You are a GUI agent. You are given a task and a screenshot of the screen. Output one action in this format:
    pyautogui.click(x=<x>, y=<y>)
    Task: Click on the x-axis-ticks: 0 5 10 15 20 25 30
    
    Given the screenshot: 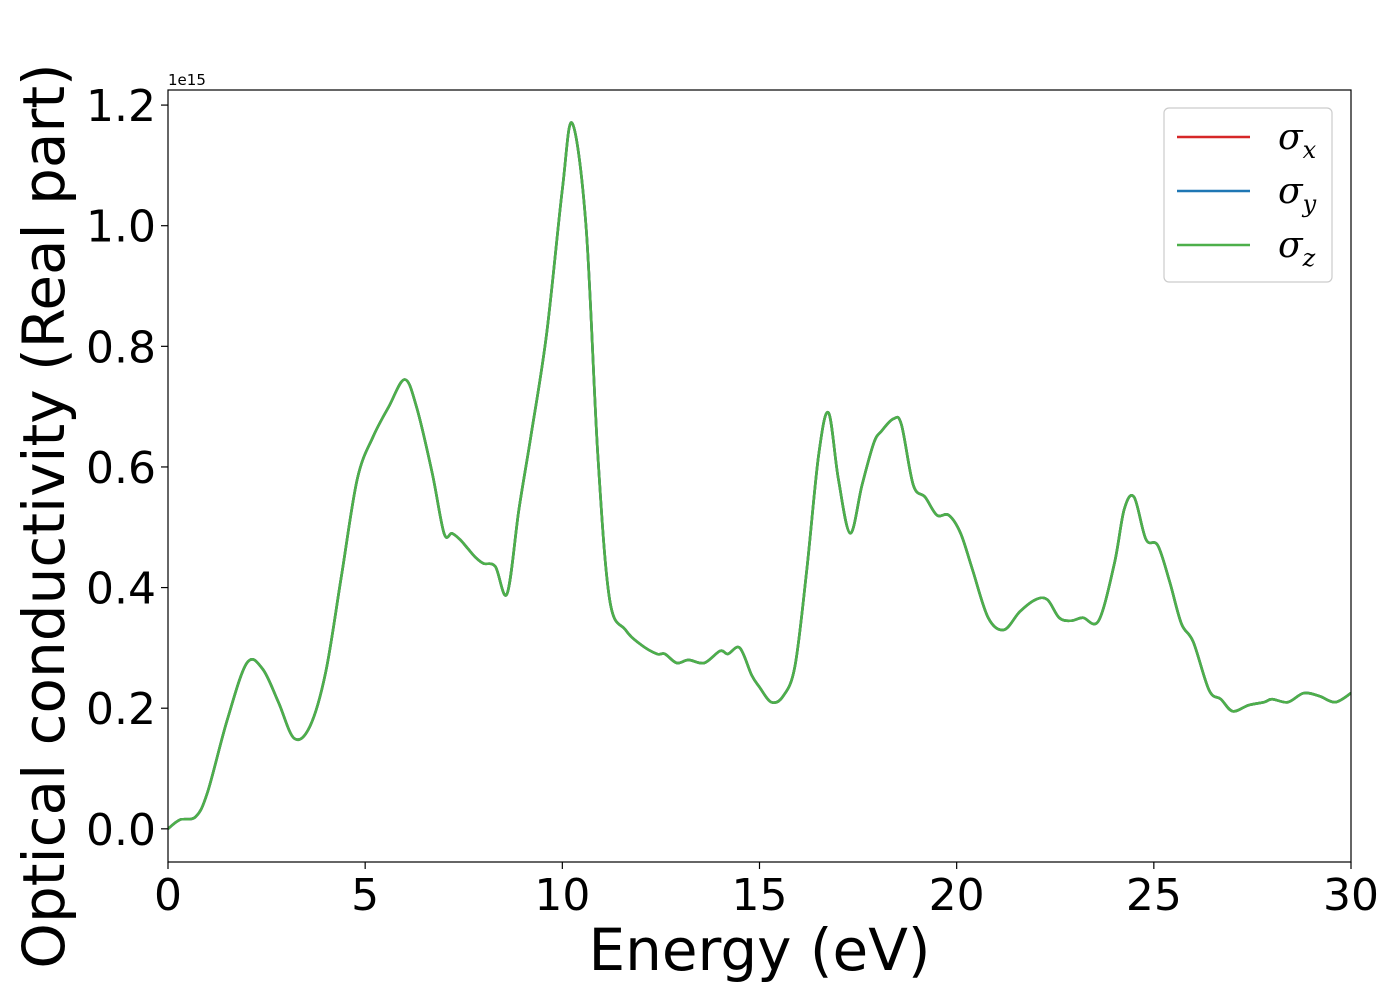 What is the action you would take?
    pyautogui.click(x=766, y=891)
    